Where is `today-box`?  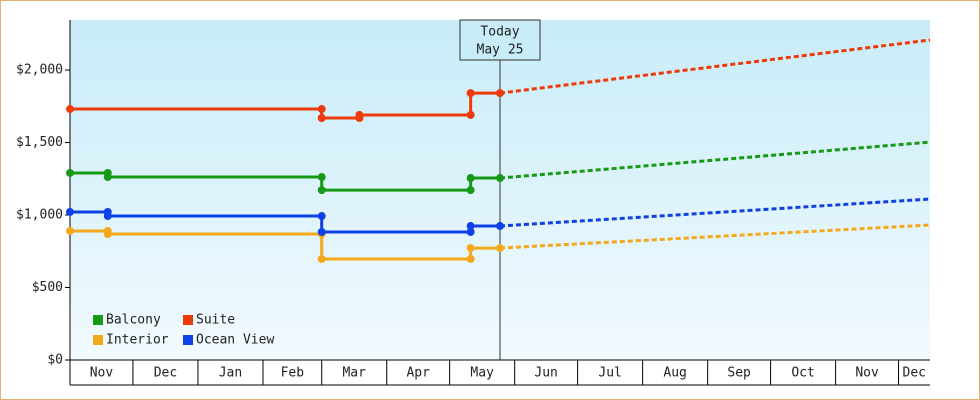
today-box is located at coordinates (500, 40).